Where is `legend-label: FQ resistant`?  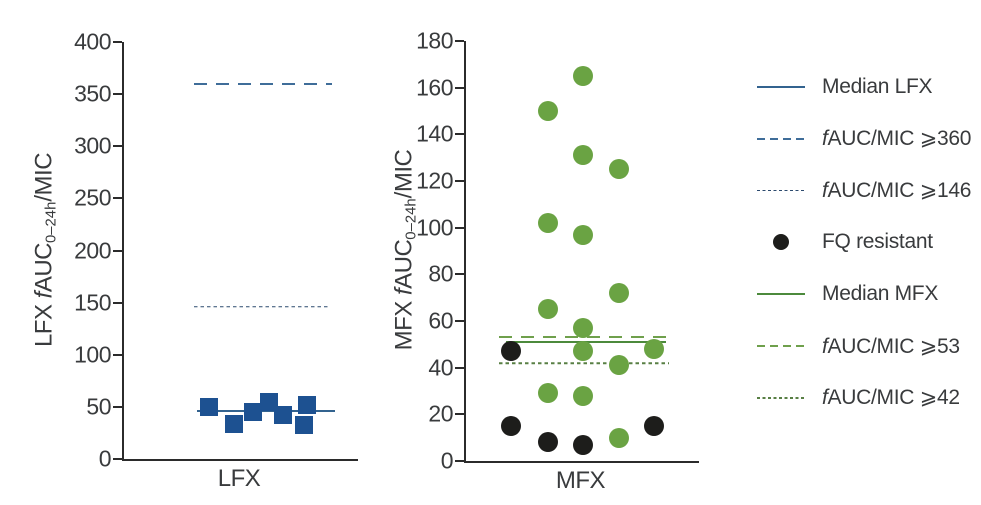 legend-label: FQ resistant is located at coordinates (877, 242).